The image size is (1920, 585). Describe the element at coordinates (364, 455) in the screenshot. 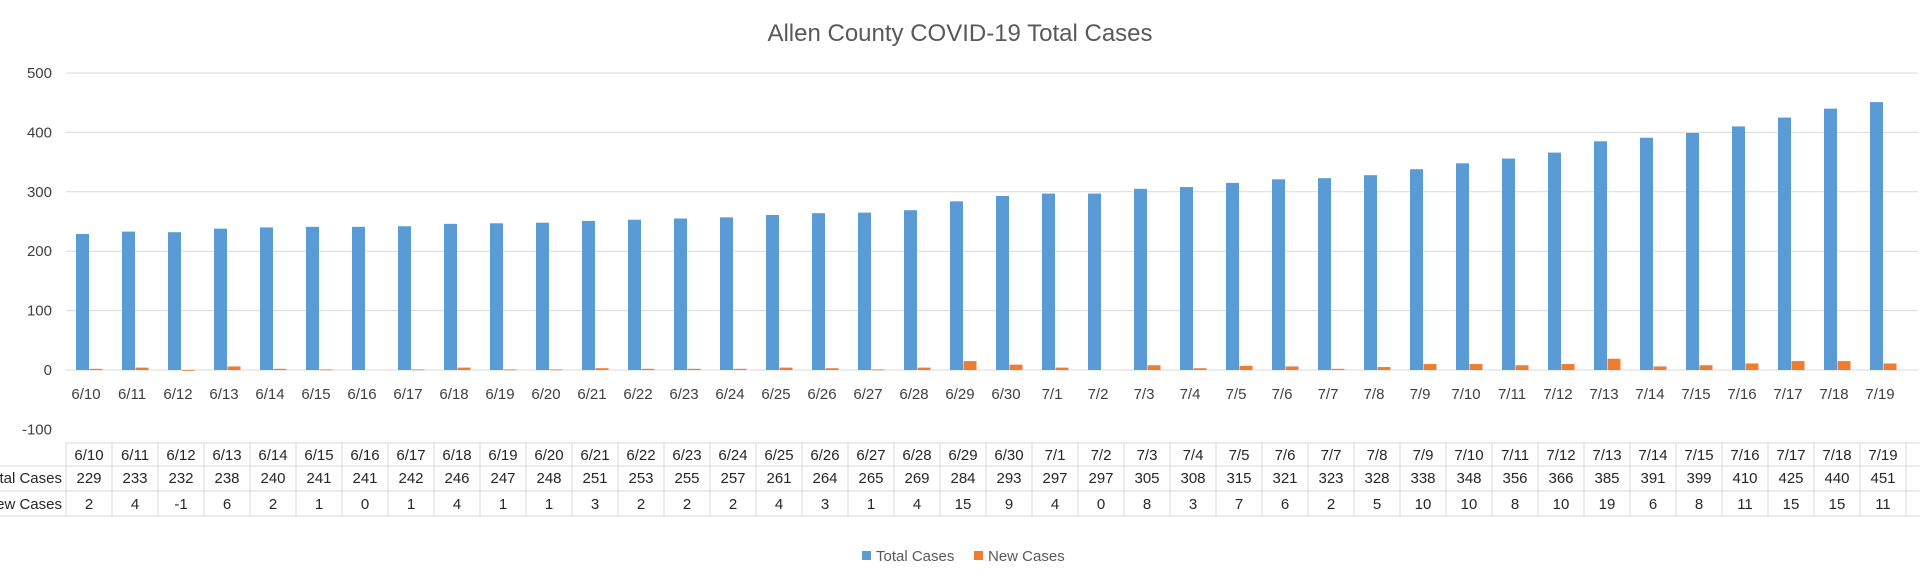

I see `table-header-cell: 6/16` at that location.